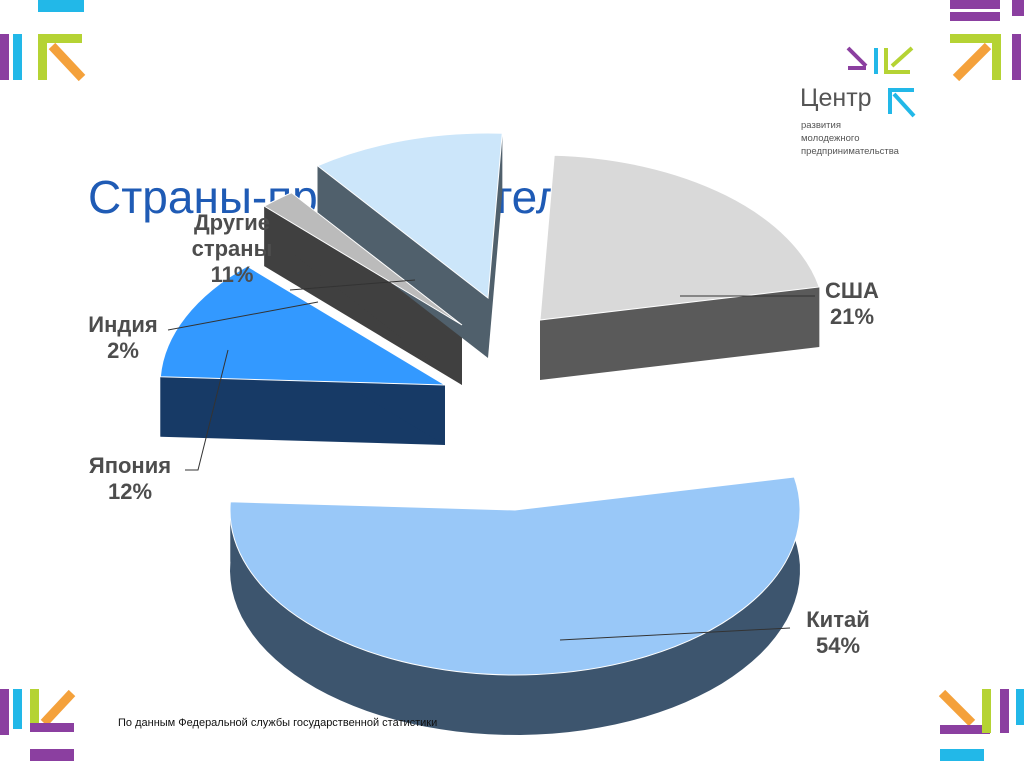 The height and width of the screenshot is (768, 1024). What do you see at coordinates (130, 465) in the screenshot?
I see `slice-category-label: Япония` at bounding box center [130, 465].